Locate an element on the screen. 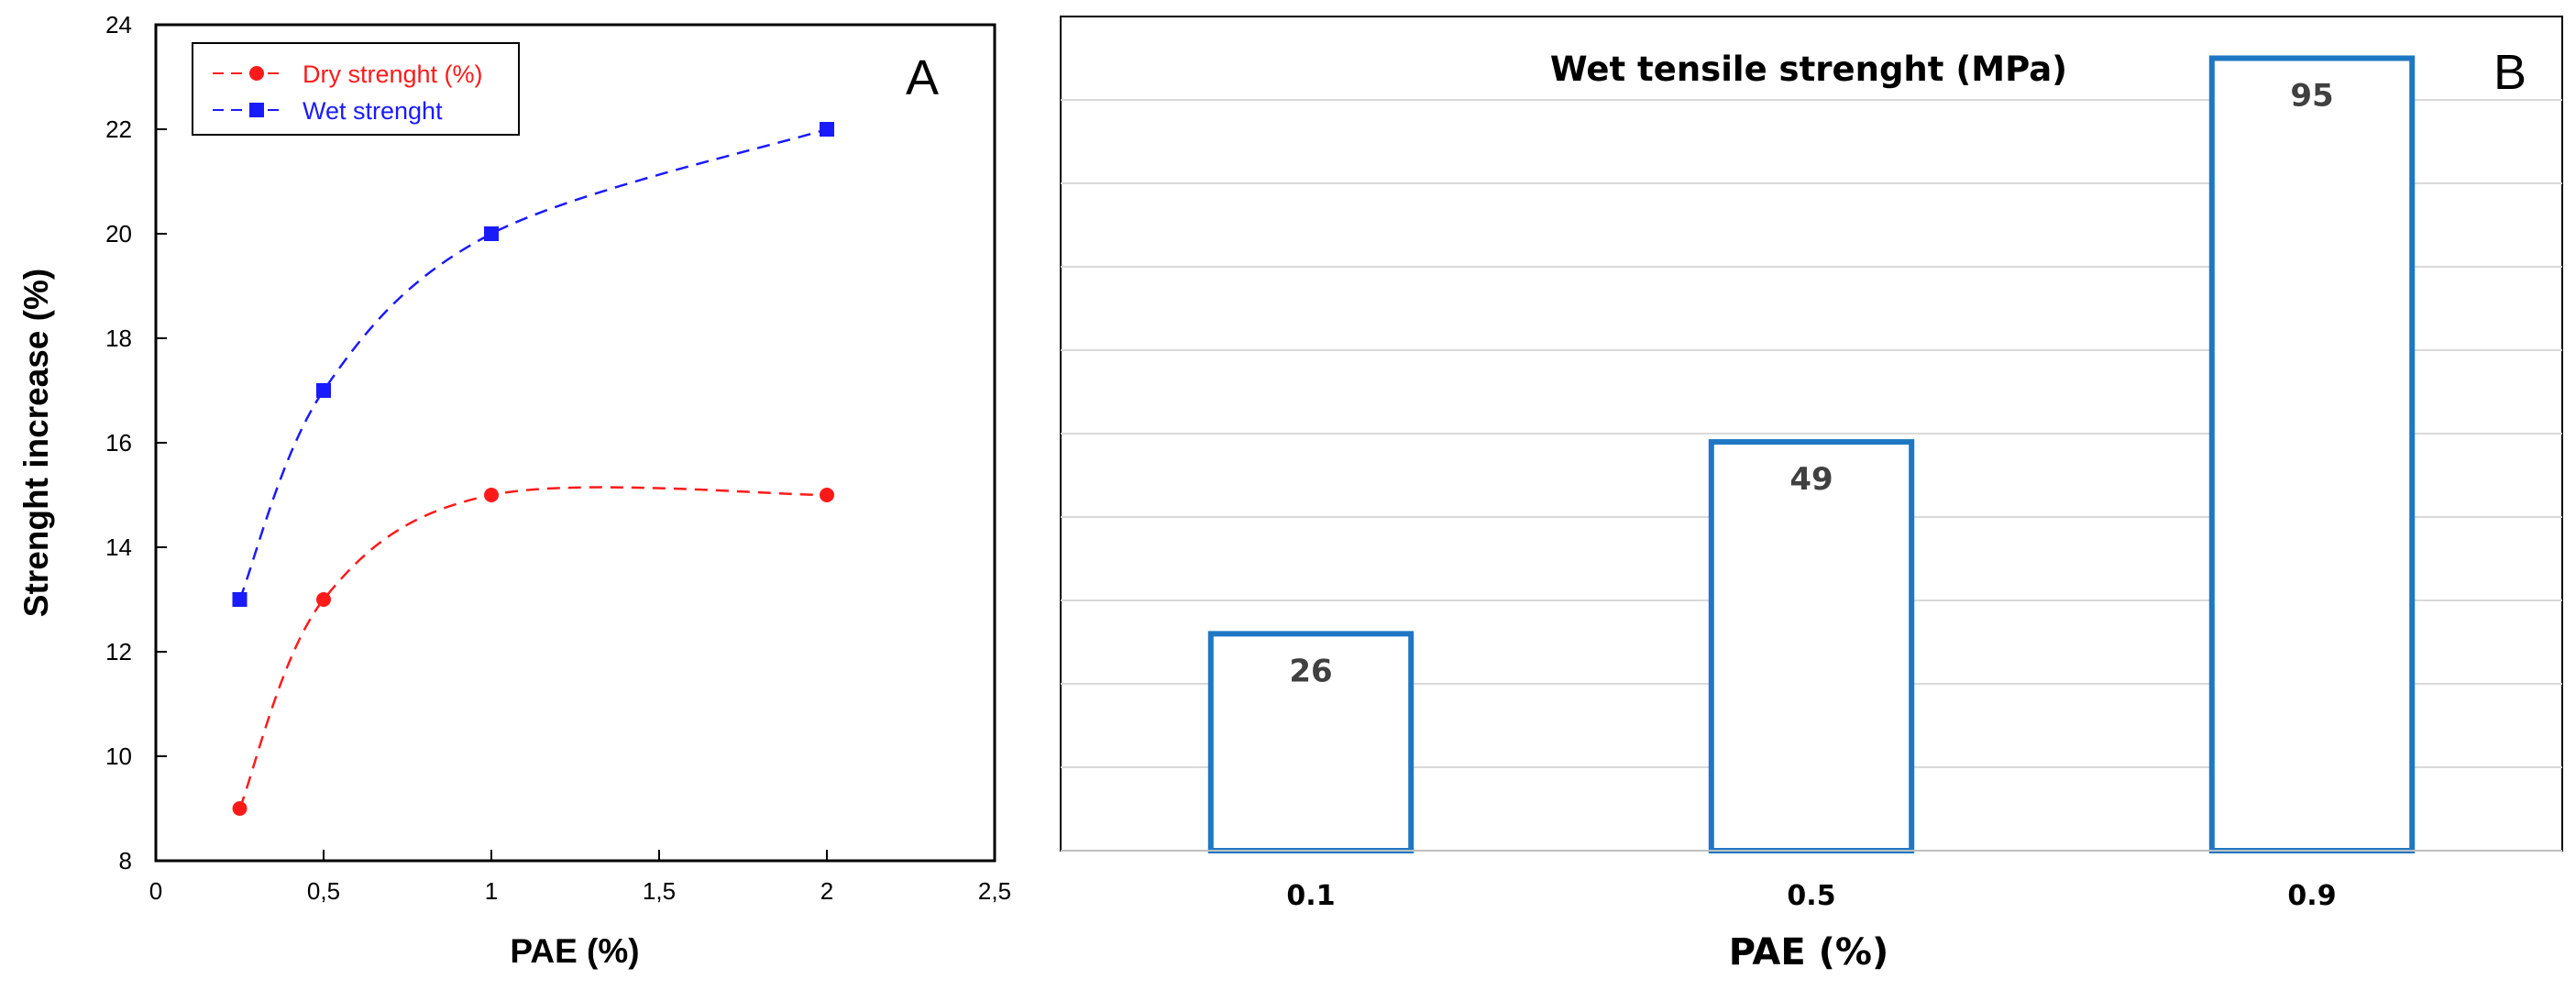 Image resolution: width=2576 pixels, height=990 pixels. bar-value-label: 26 is located at coordinates (1310, 671).